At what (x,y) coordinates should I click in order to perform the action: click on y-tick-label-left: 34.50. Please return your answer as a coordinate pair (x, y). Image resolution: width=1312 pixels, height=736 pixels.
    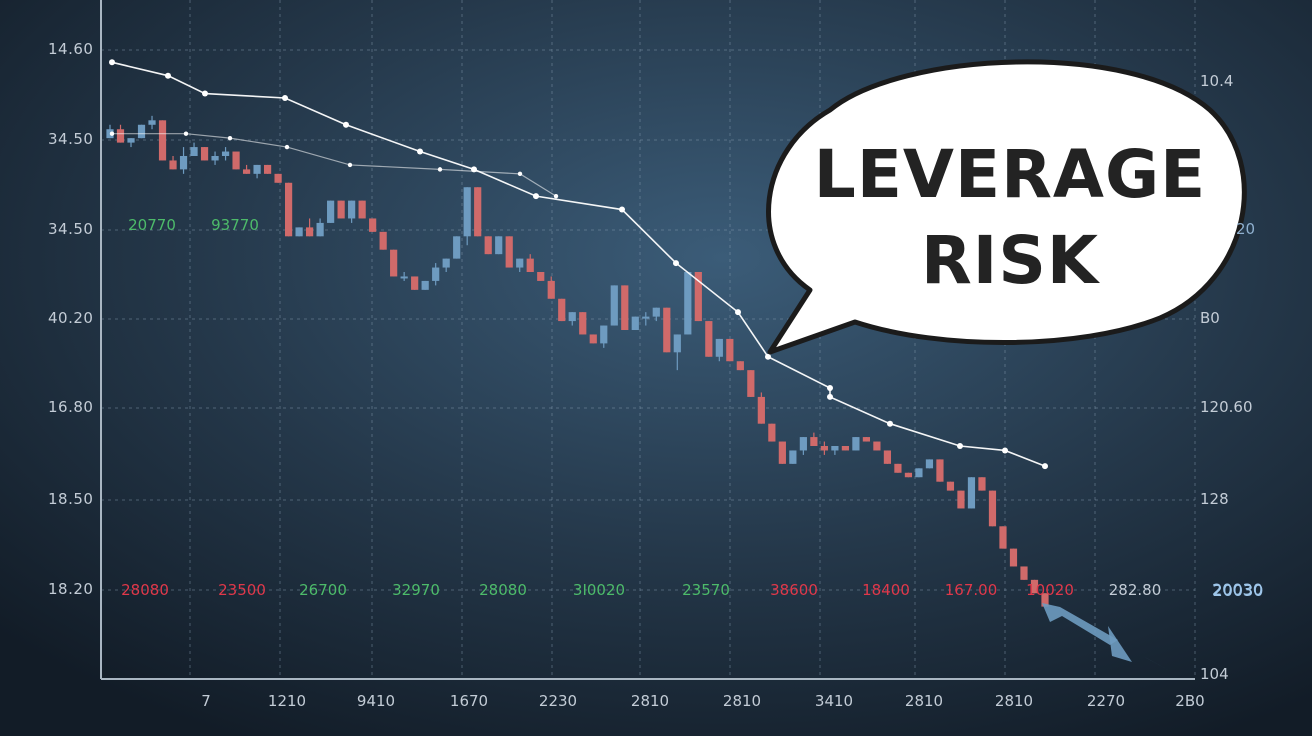
    Looking at the image, I should click on (71, 229).